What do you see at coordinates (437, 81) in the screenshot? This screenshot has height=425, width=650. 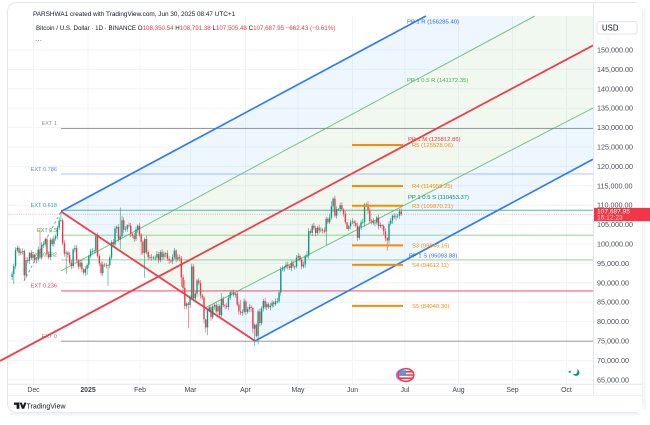 I see `svg-text: PP 1 0.5 R (141172.35)` at bounding box center [437, 81].